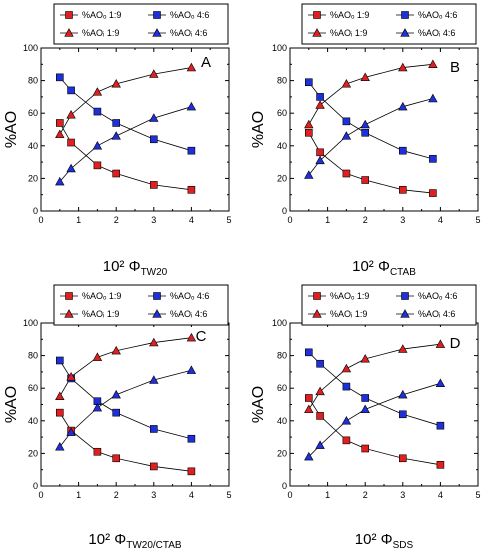  Describe the element at coordinates (191, 495) in the screenshot. I see `x-tick-label: 4` at that location.